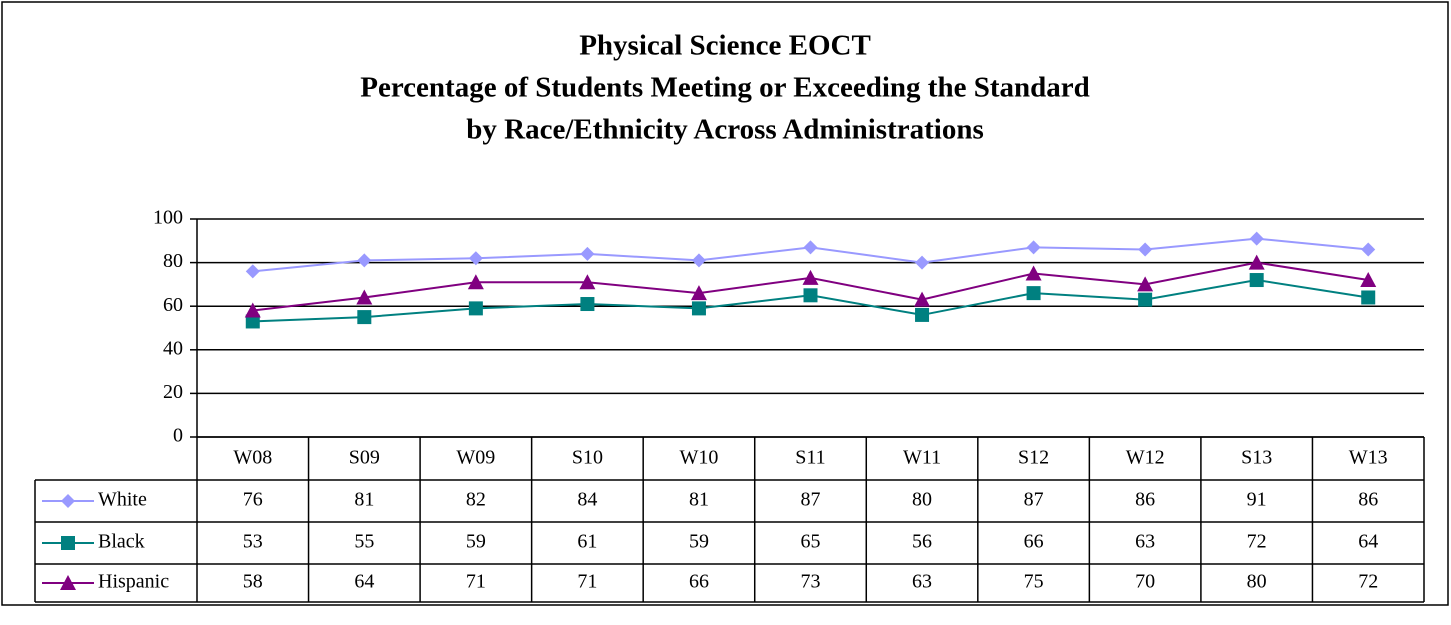  I want to click on table-value: 73, so click(811, 582).